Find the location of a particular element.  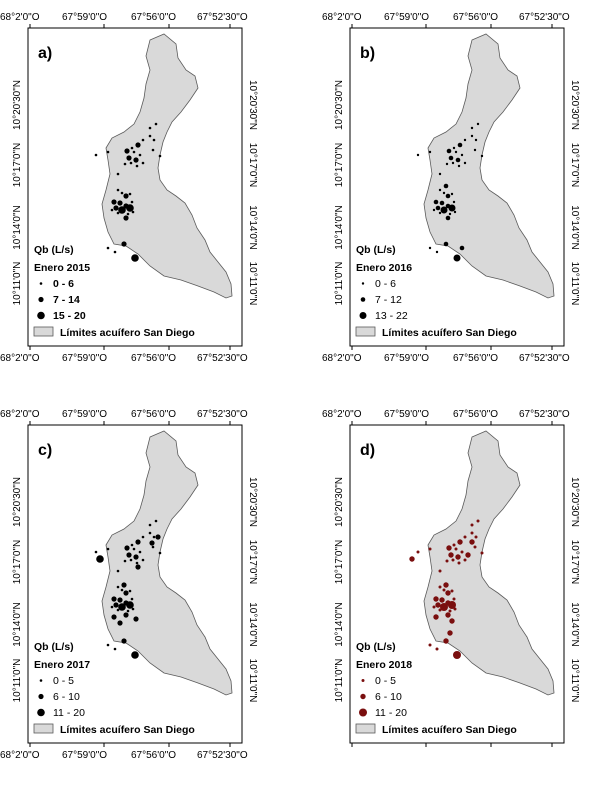

aquifer-boundary is located at coordinates (167, 166).